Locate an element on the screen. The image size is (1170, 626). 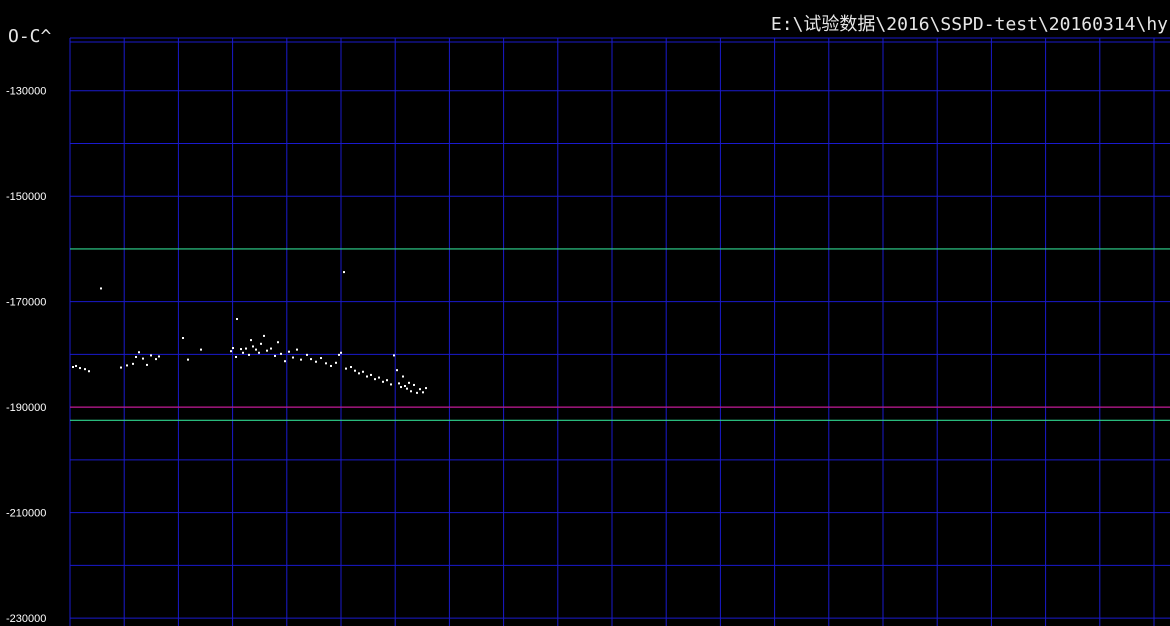
y-tick-label: -170000 is located at coordinates (26, 303).